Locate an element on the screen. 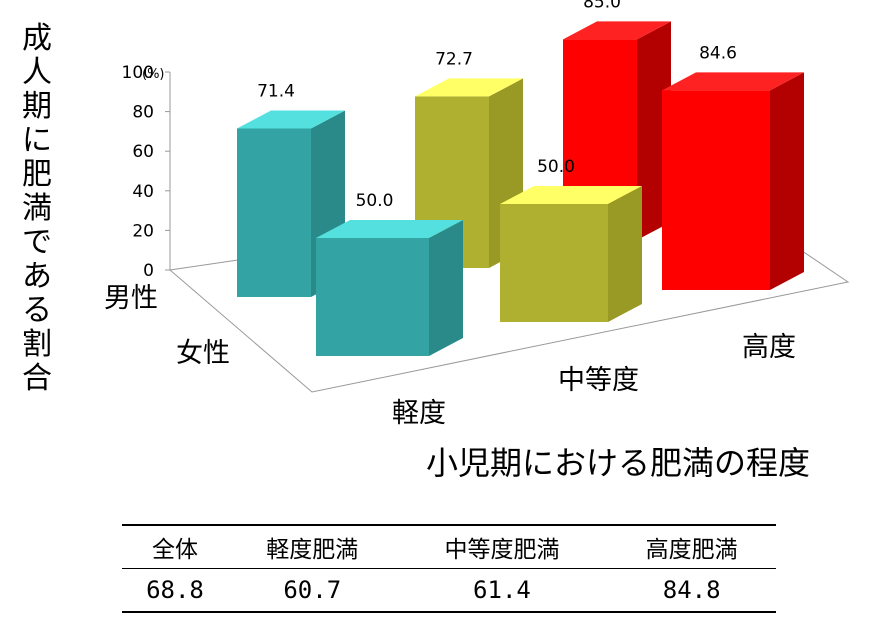 The height and width of the screenshot is (624, 886). category-label: 中等度 is located at coordinates (598, 380).